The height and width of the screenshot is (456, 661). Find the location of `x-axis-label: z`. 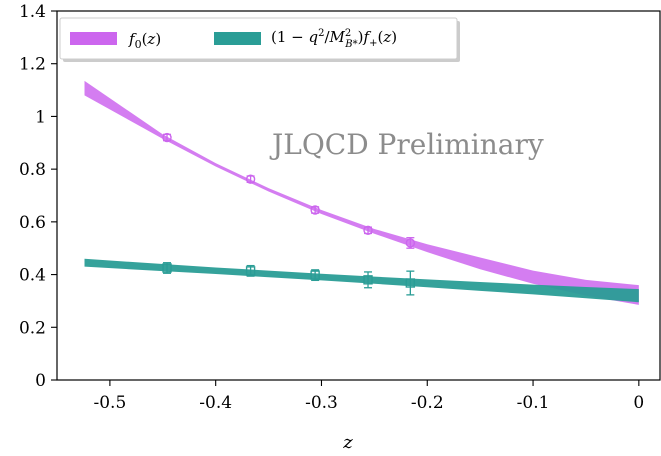

x-axis-label: z is located at coordinates (347, 442).